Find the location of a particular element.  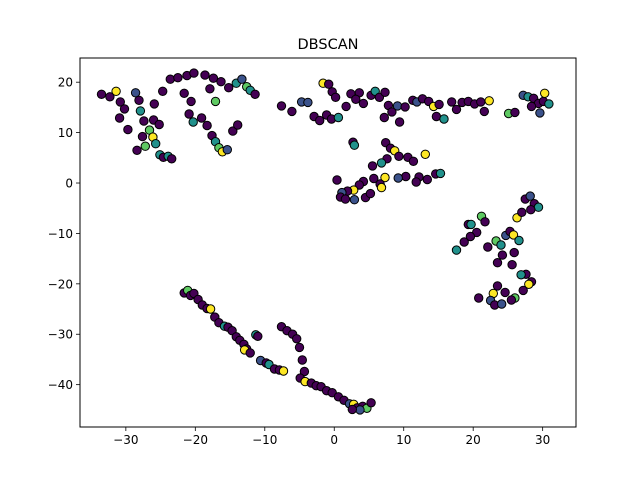

x-tick-label: −30 is located at coordinates (125, 440).